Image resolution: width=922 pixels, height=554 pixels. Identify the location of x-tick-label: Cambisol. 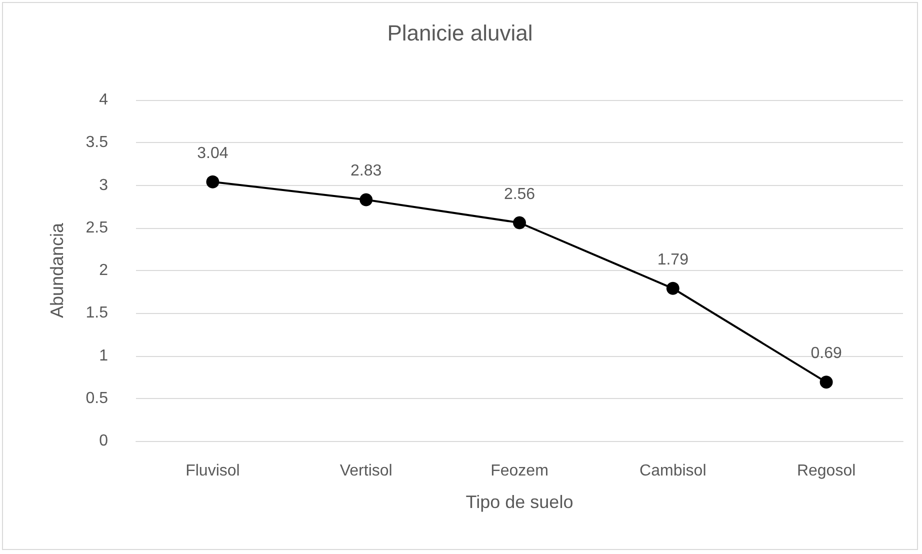
(673, 471).